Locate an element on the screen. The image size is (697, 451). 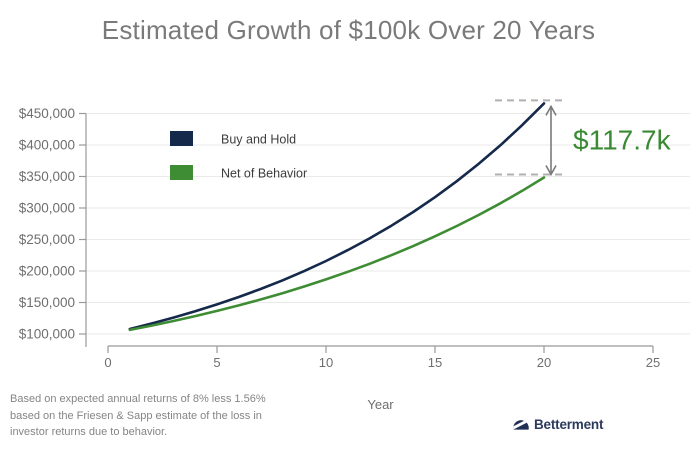
legend-item-net-of-behavior: Net of Behavior is located at coordinates (238, 173).